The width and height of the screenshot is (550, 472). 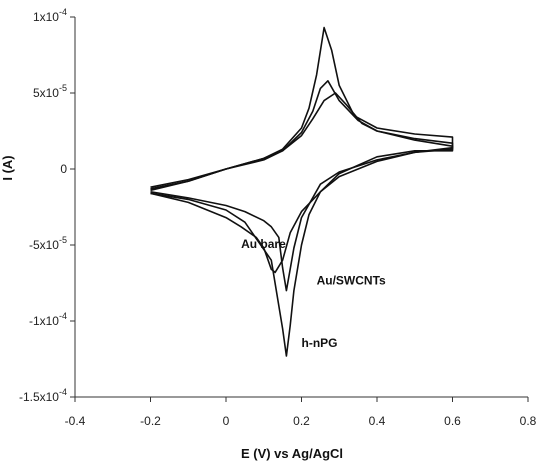 I want to click on y-tick-label: -1.5x10⁻⁴, so click(x=43, y=395).